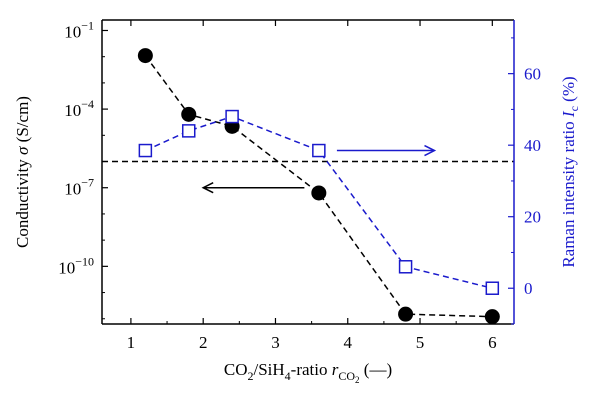 The image size is (600, 403). What do you see at coordinates (308, 372) in the screenshot?
I see `x-axis-title: CO2/SiH4-ratio rCO2 (—)` at bounding box center [308, 372].